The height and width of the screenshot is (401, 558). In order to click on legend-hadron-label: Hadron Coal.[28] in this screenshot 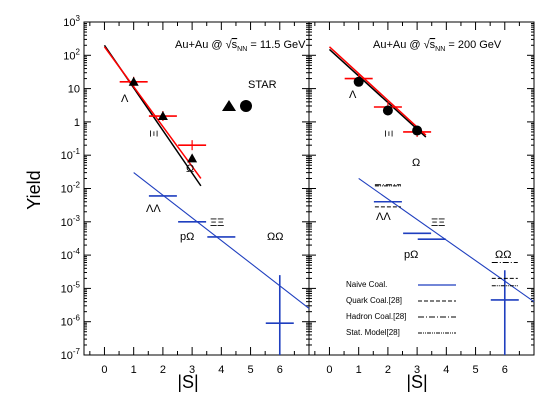, I will do `click(376, 316)`.